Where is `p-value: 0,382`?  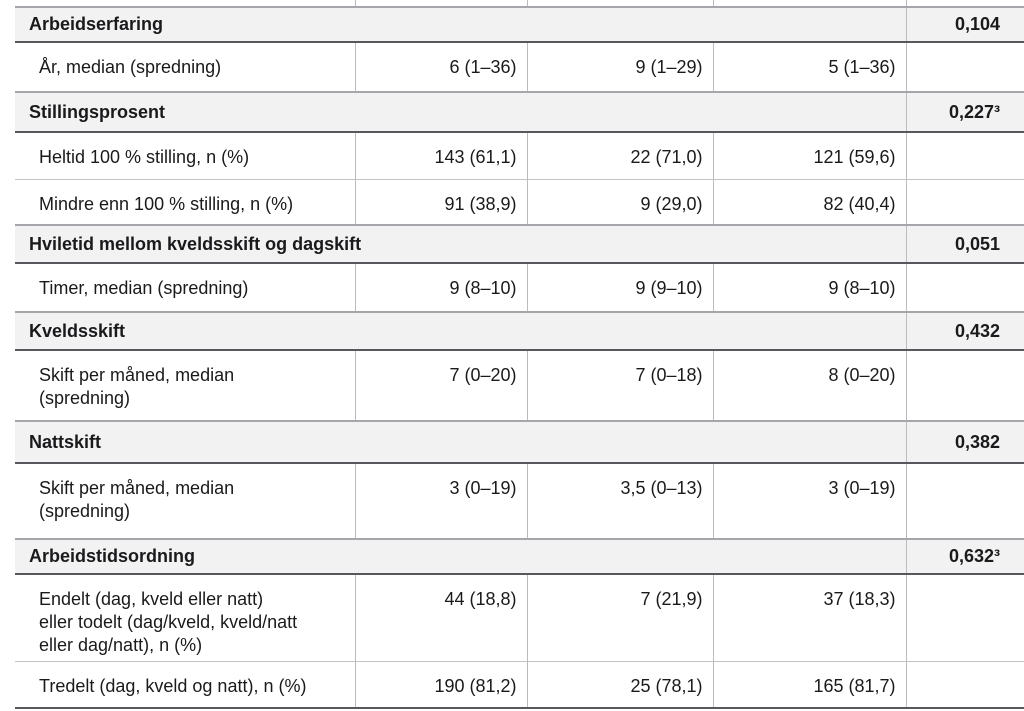 p-value: 0,382 is located at coordinates (964, 442).